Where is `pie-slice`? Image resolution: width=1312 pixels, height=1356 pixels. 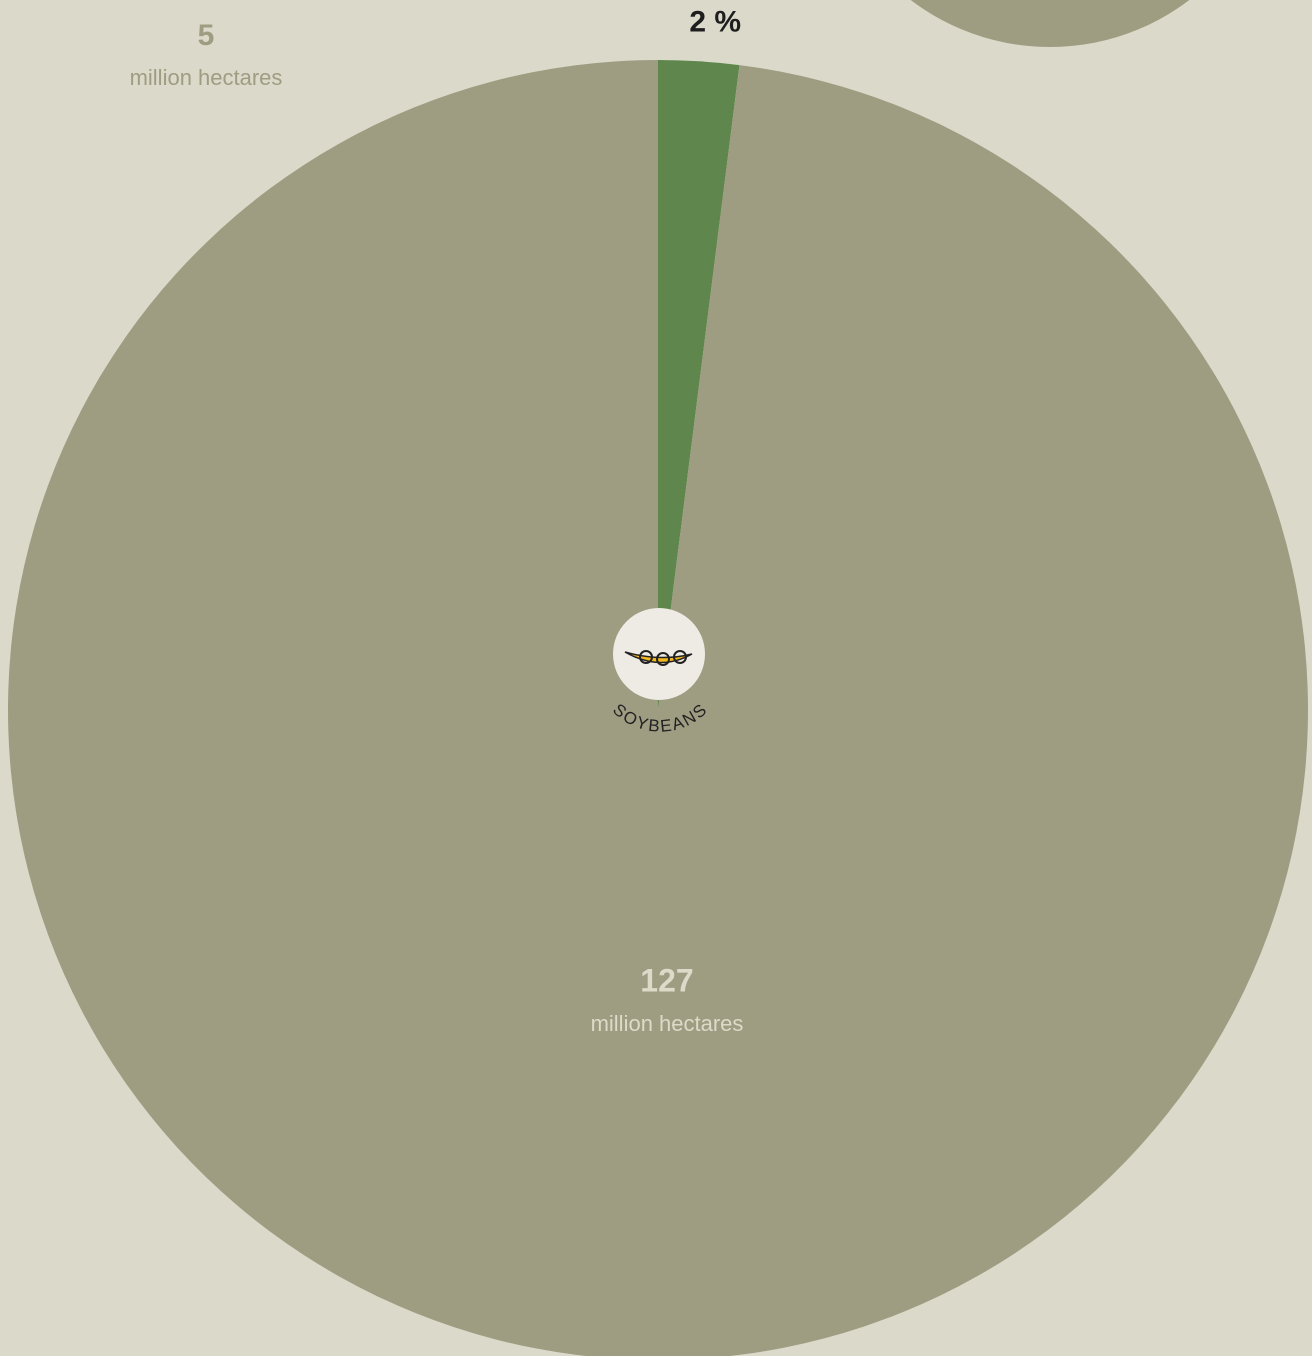 pie-slice is located at coordinates (699, 385).